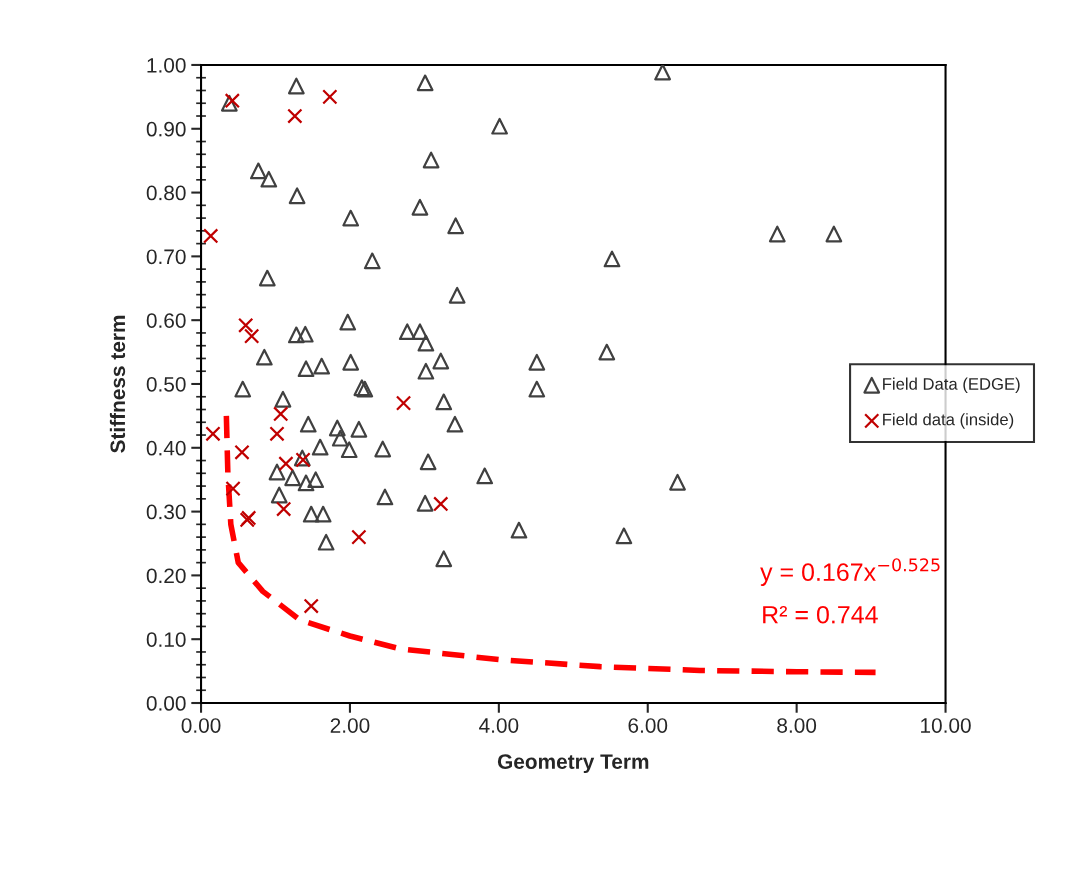  Describe the element at coordinates (948, 421) in the screenshot. I see `legend-label: Field data (inside)` at that location.